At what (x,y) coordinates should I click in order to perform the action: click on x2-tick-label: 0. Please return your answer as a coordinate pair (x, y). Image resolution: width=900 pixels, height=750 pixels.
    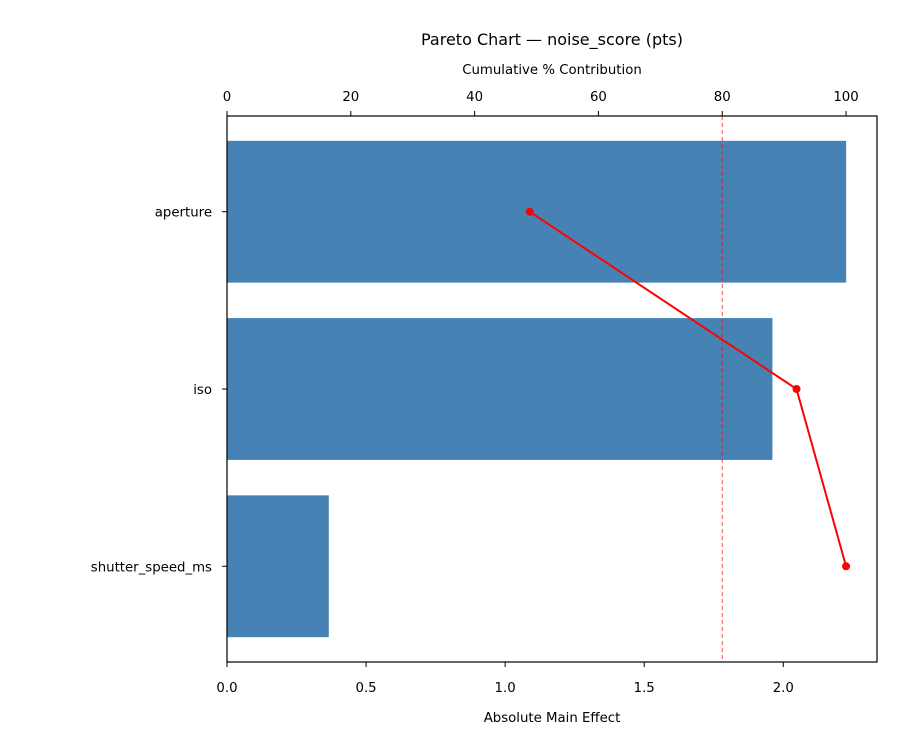
    Looking at the image, I should click on (227, 97).